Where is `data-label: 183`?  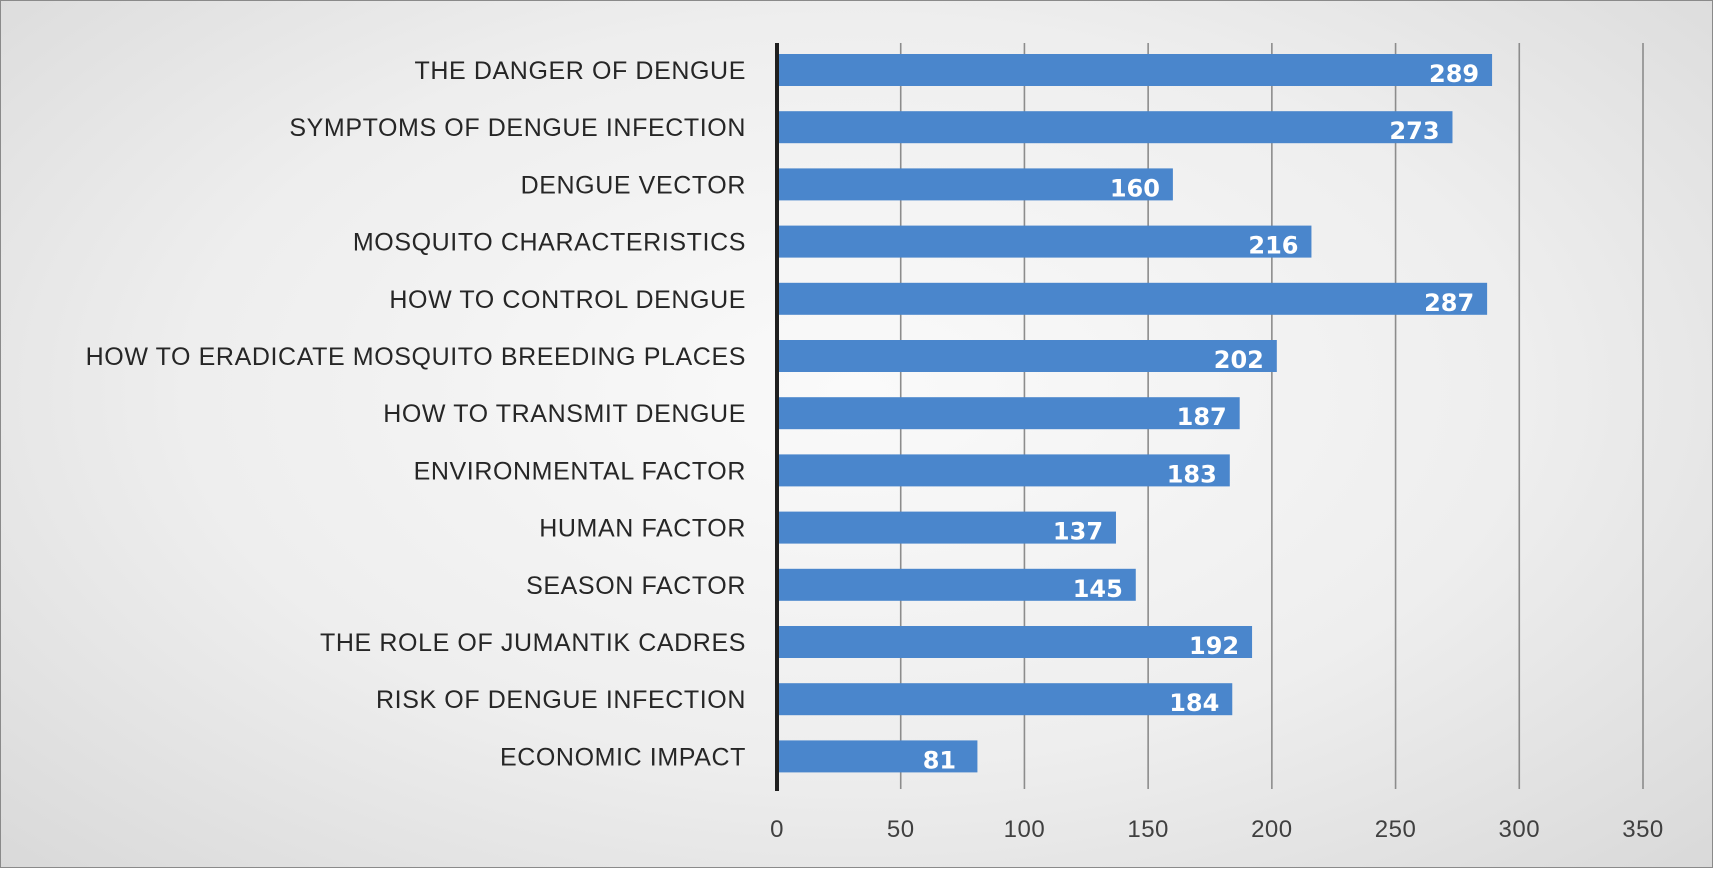 data-label: 183 is located at coordinates (1192, 474).